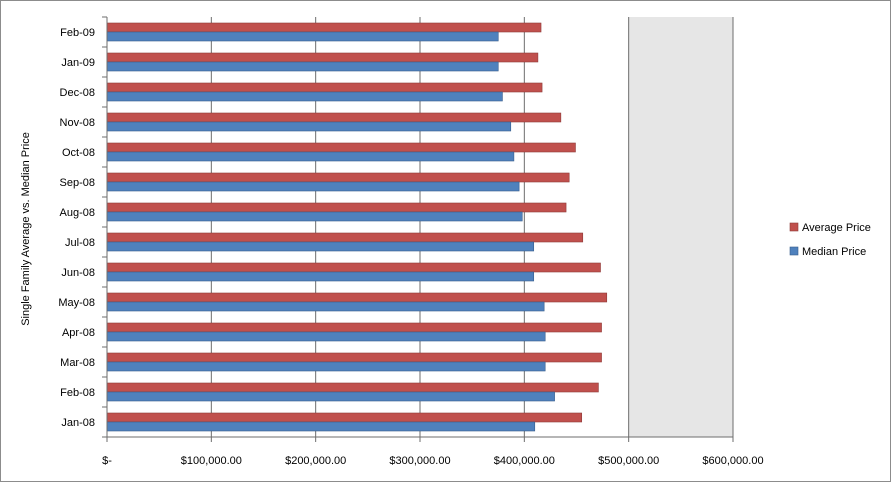 Image resolution: width=891 pixels, height=486 pixels. Describe the element at coordinates (628, 461) in the screenshot. I see `x-tick-label: $500,000.00` at that location.